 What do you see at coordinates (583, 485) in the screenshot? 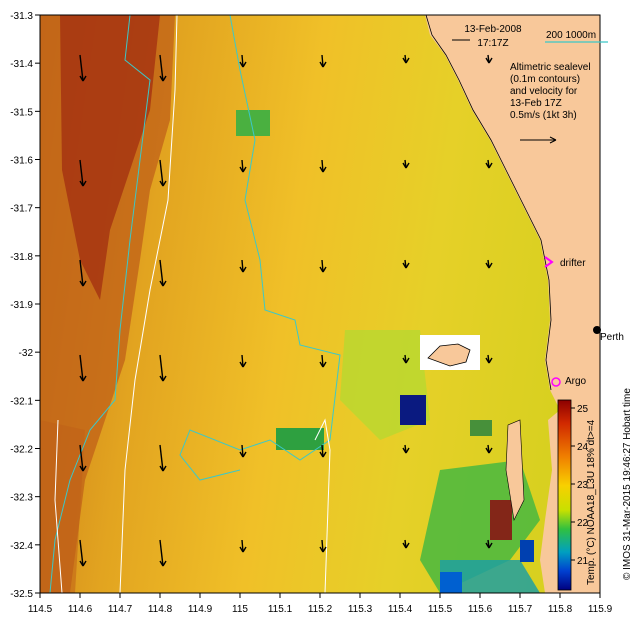
I see `colorbar-tick-label: 23` at bounding box center [583, 485].